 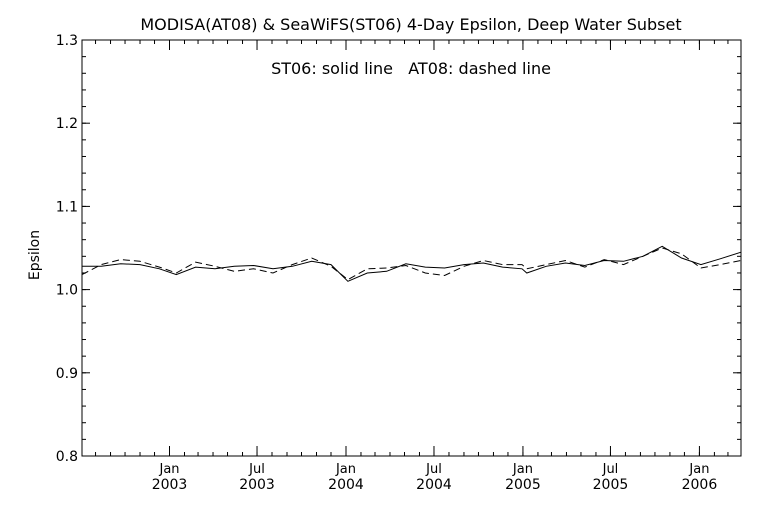 What do you see at coordinates (67, 124) in the screenshot?
I see `y-tick-label: 1.2` at bounding box center [67, 124].